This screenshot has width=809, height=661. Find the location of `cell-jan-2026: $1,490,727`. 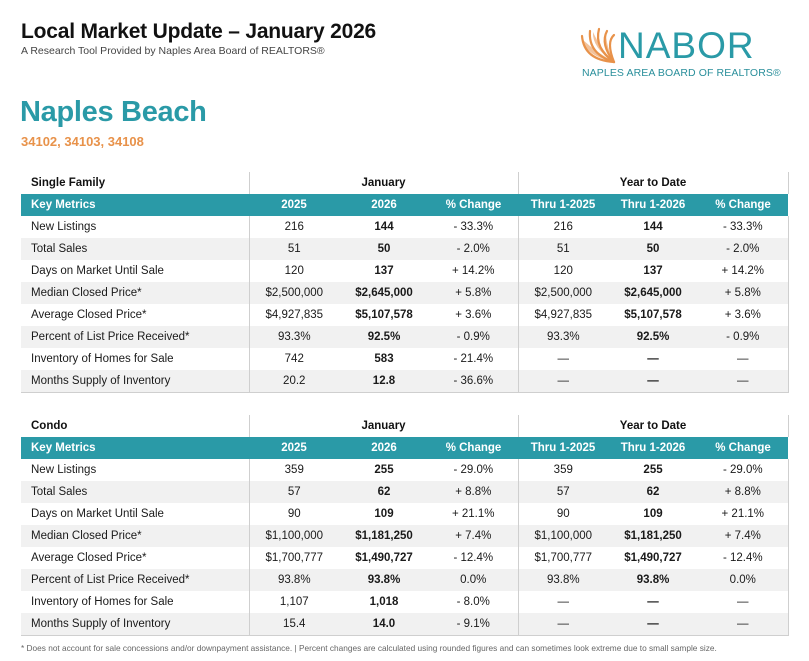

cell-jan-2026: $1,490,727 is located at coordinates (384, 558).